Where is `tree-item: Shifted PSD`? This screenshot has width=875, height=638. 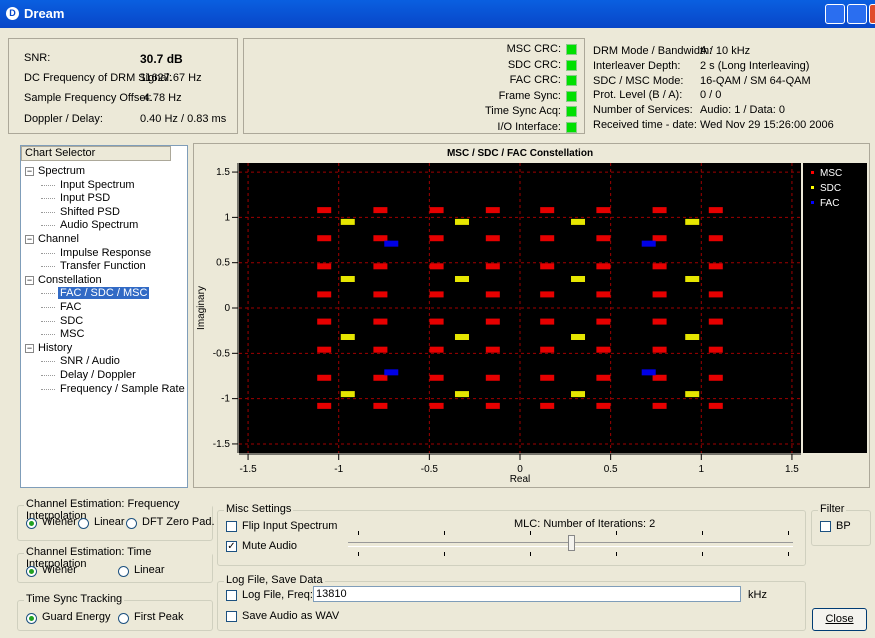
tree-item: Shifted PSD is located at coordinates (90, 211).